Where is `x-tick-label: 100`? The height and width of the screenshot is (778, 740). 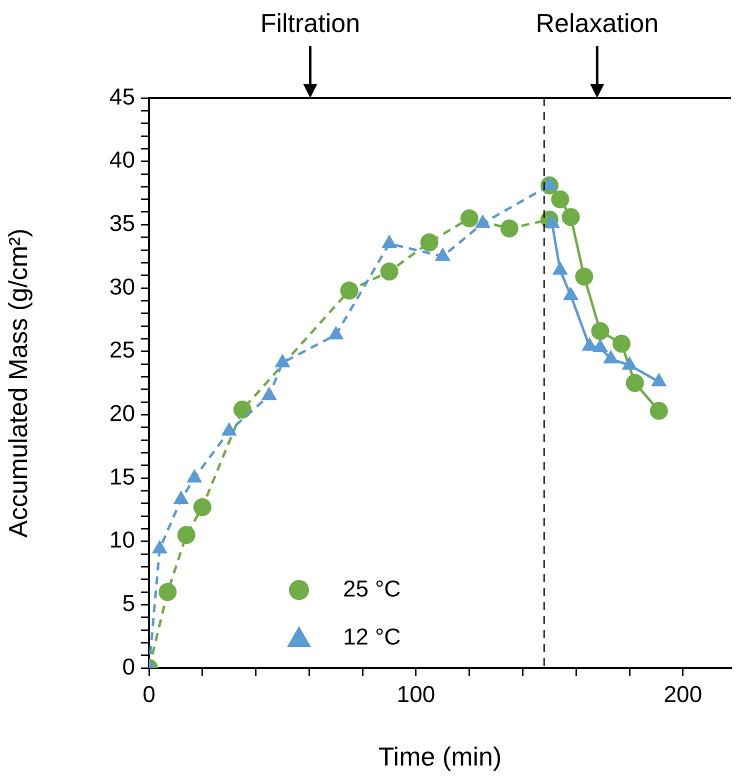
x-tick-label: 100 is located at coordinates (416, 694).